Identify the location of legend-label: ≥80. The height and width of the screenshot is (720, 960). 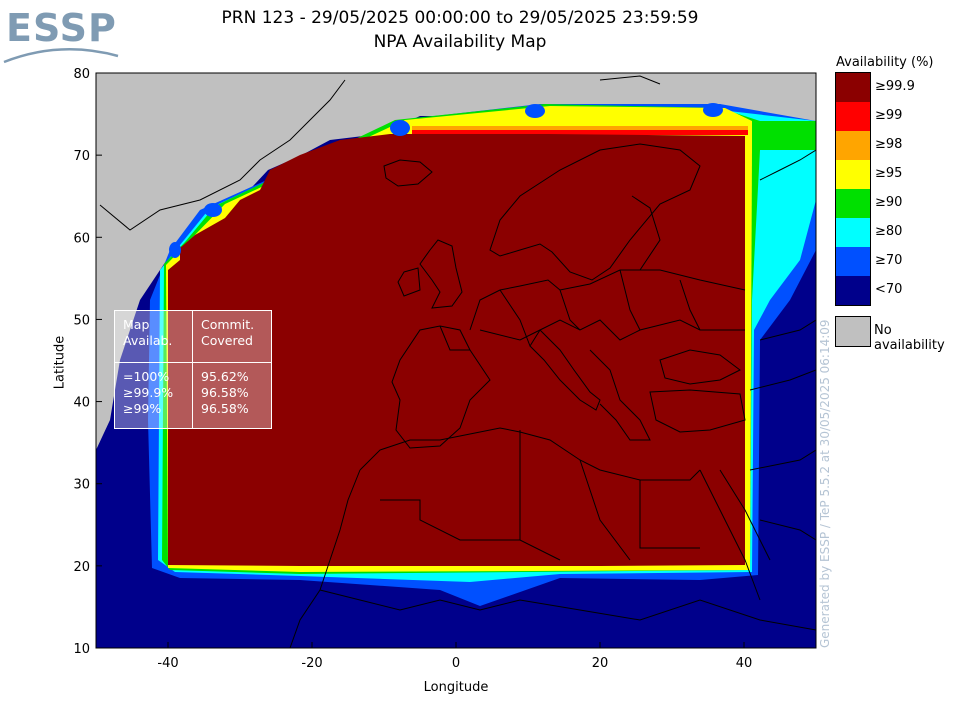
(889, 231).